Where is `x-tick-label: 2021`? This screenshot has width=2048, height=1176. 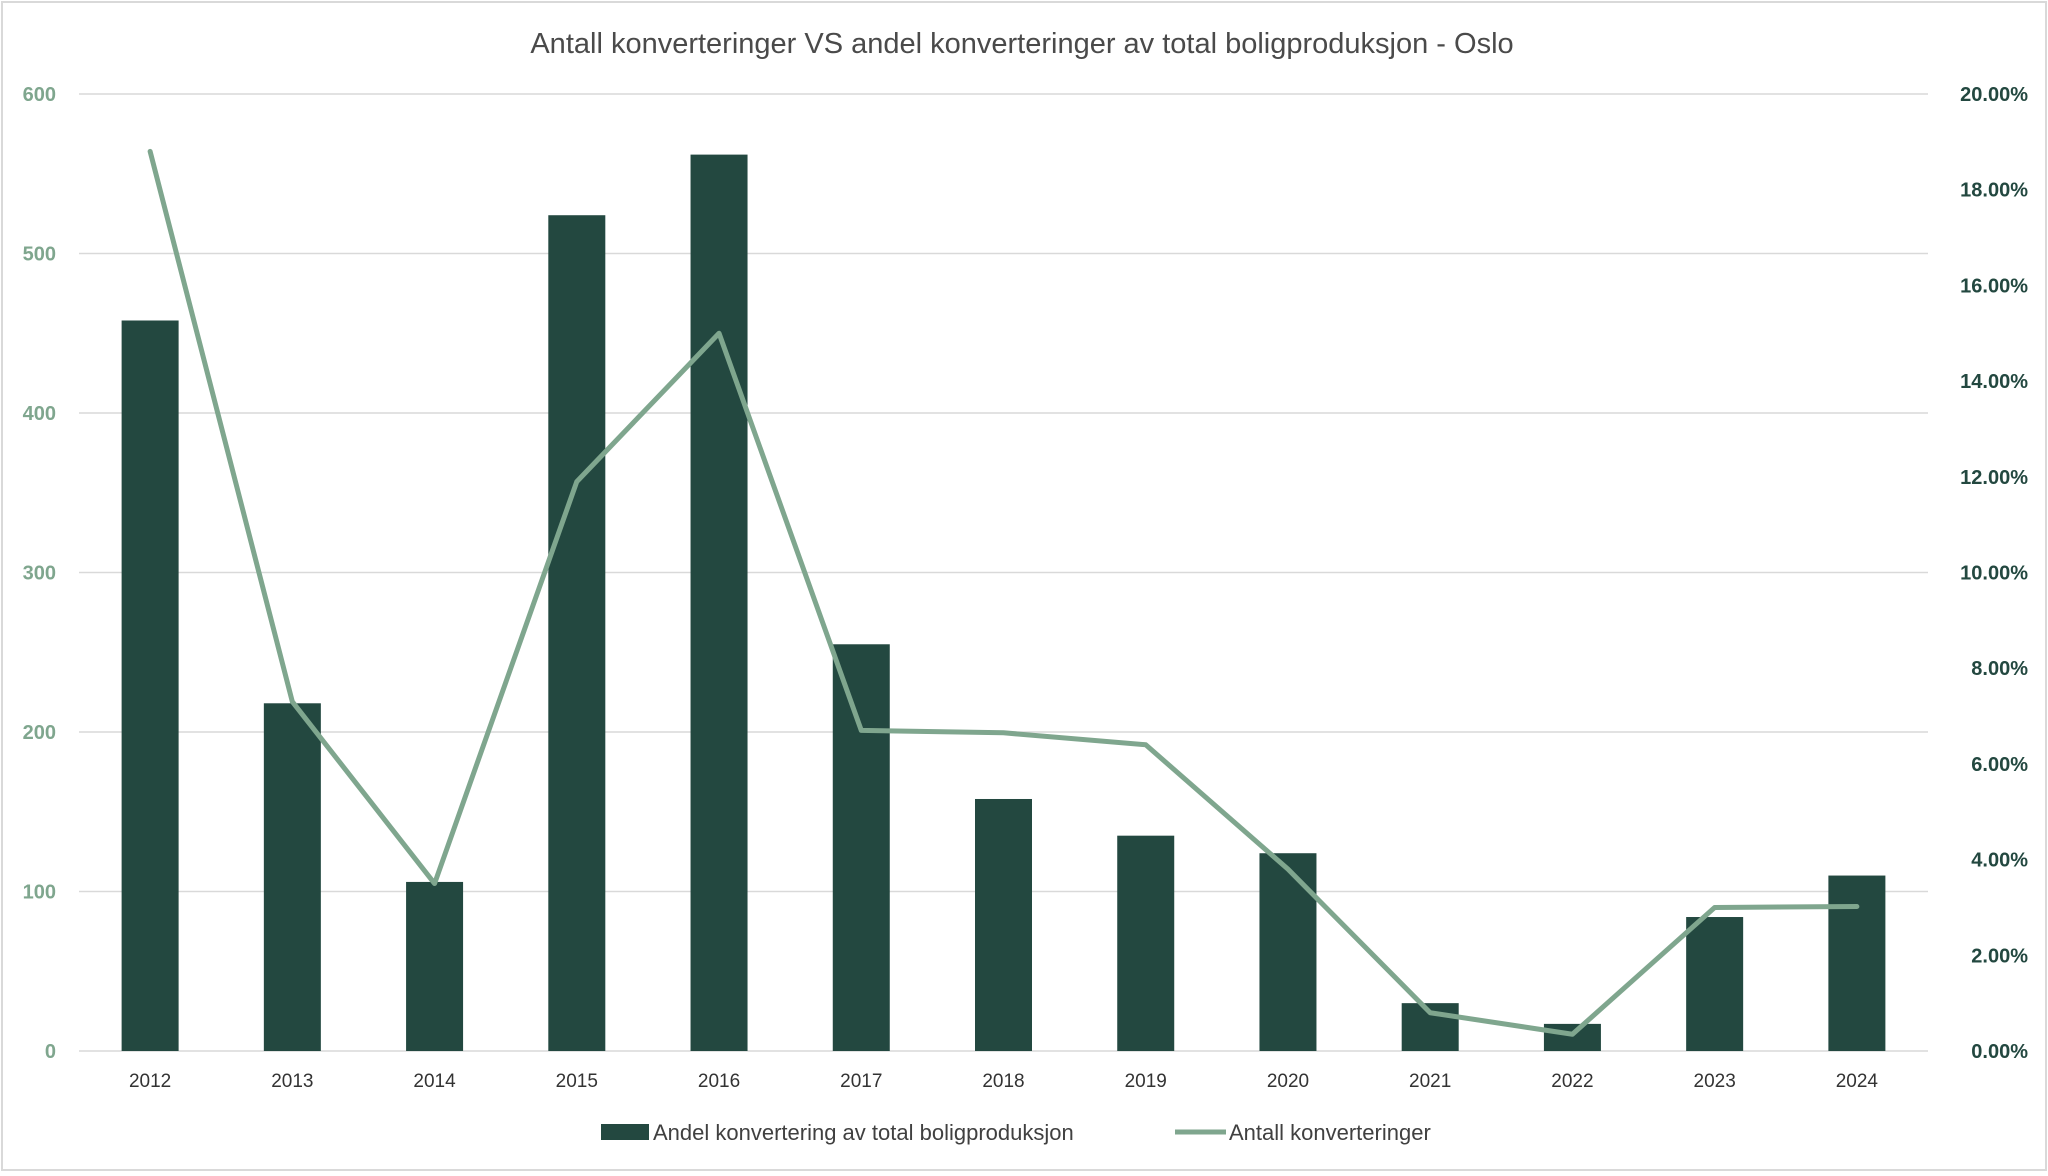
x-tick-label: 2021 is located at coordinates (1430, 1081).